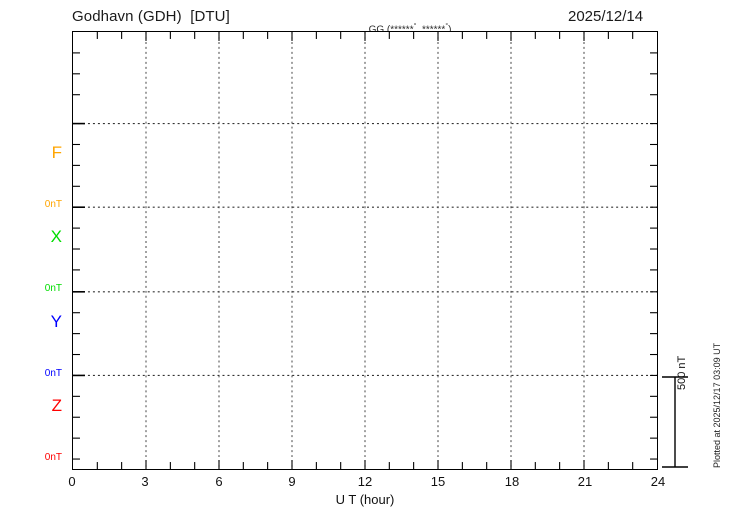  What do you see at coordinates (76, 256) in the screenshot?
I see `y-axis-minor-ticks` at bounding box center [76, 256].